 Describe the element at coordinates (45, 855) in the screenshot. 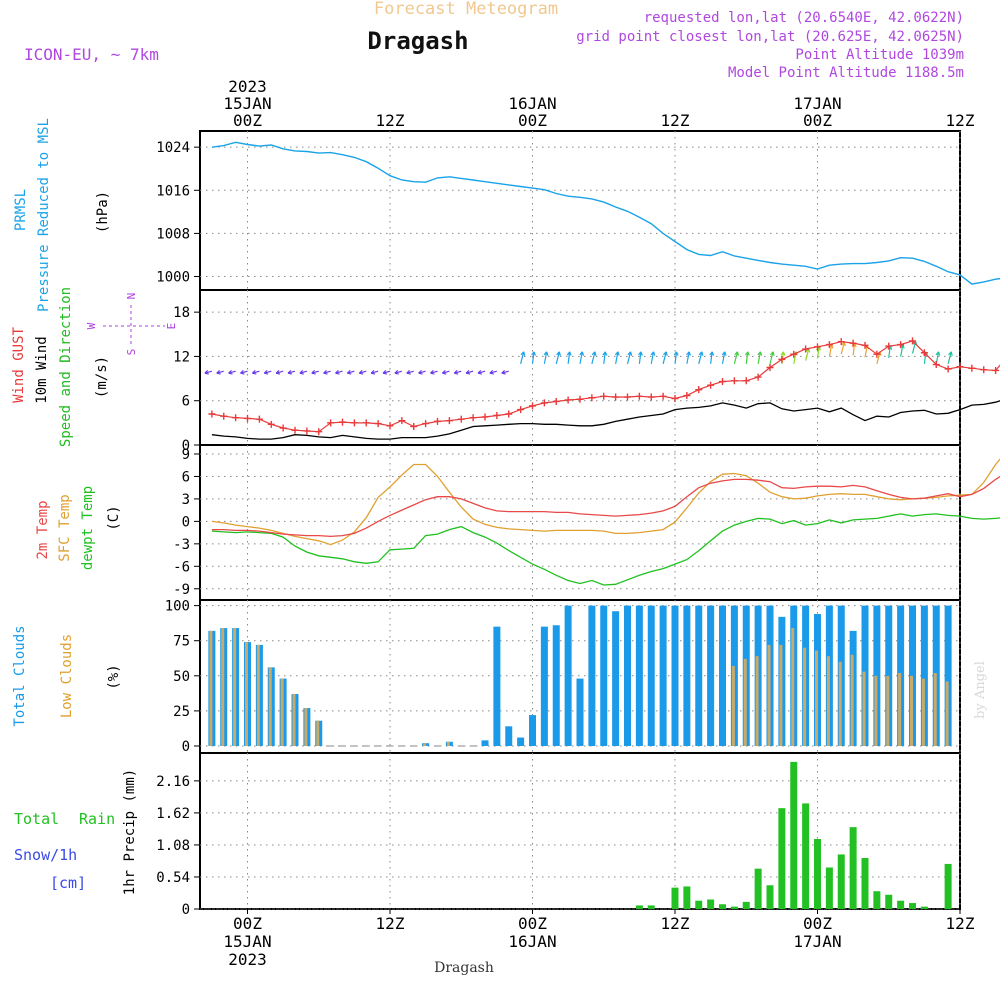

I see `precip-label-snow: Snow/1h` at that location.